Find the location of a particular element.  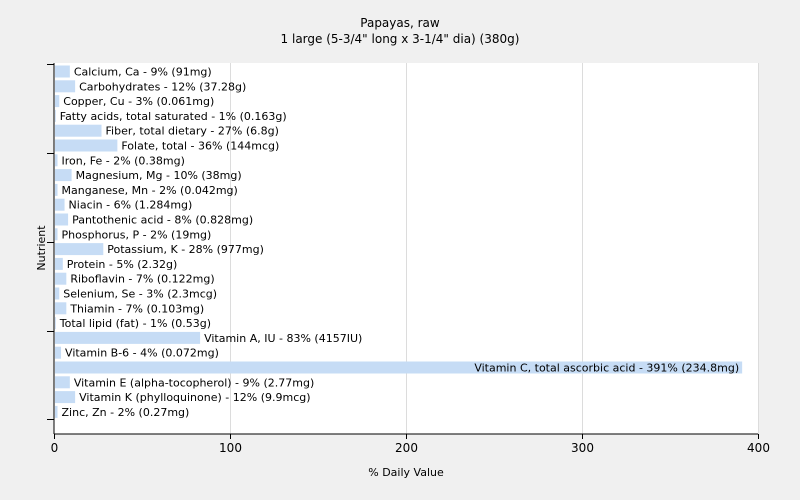

x-tick-label: 100 is located at coordinates (230, 448).